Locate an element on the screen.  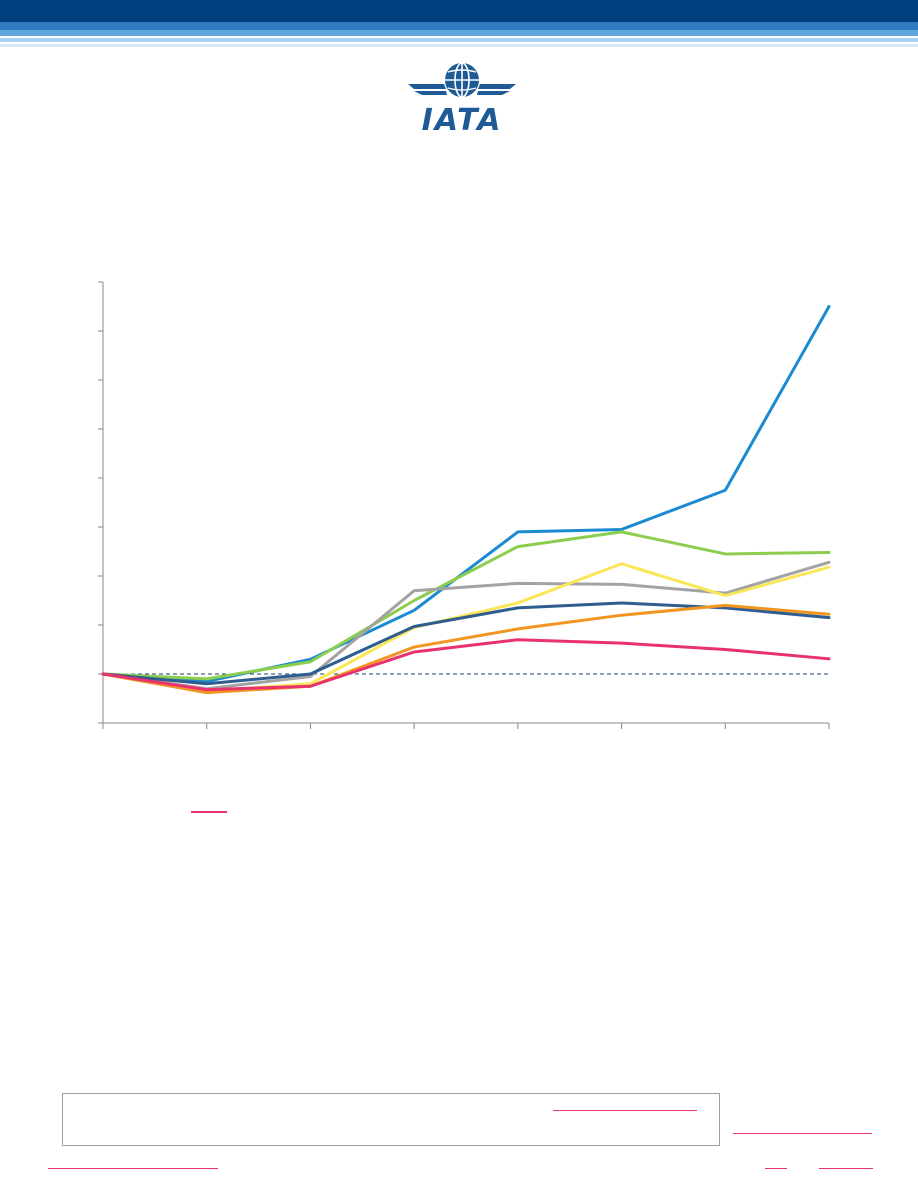
header-band-mid is located at coordinates (459, 26).